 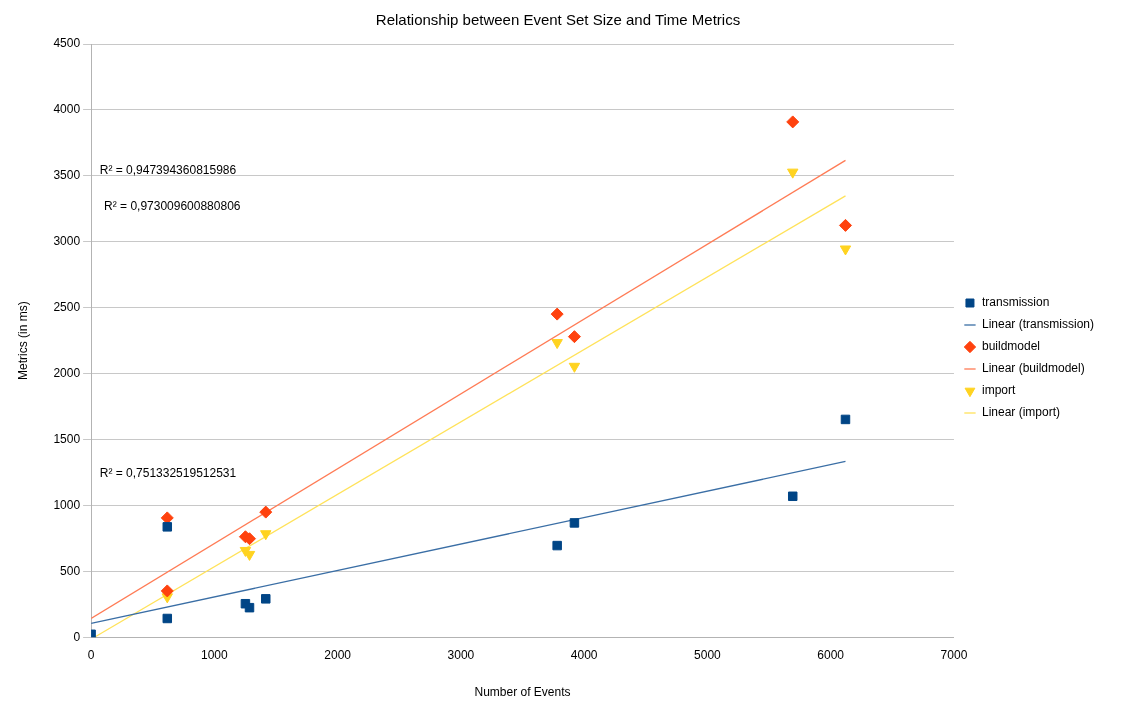 I want to click on y-axis-title: Metrics (in ms), so click(x=22, y=340).